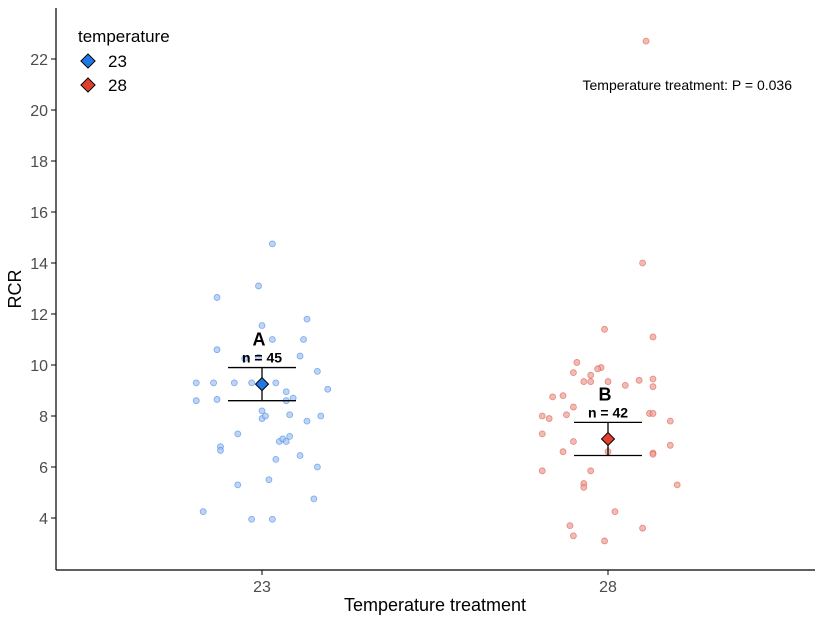  Describe the element at coordinates (43, 519) in the screenshot. I see `y-tick-label-4: 4` at that location.